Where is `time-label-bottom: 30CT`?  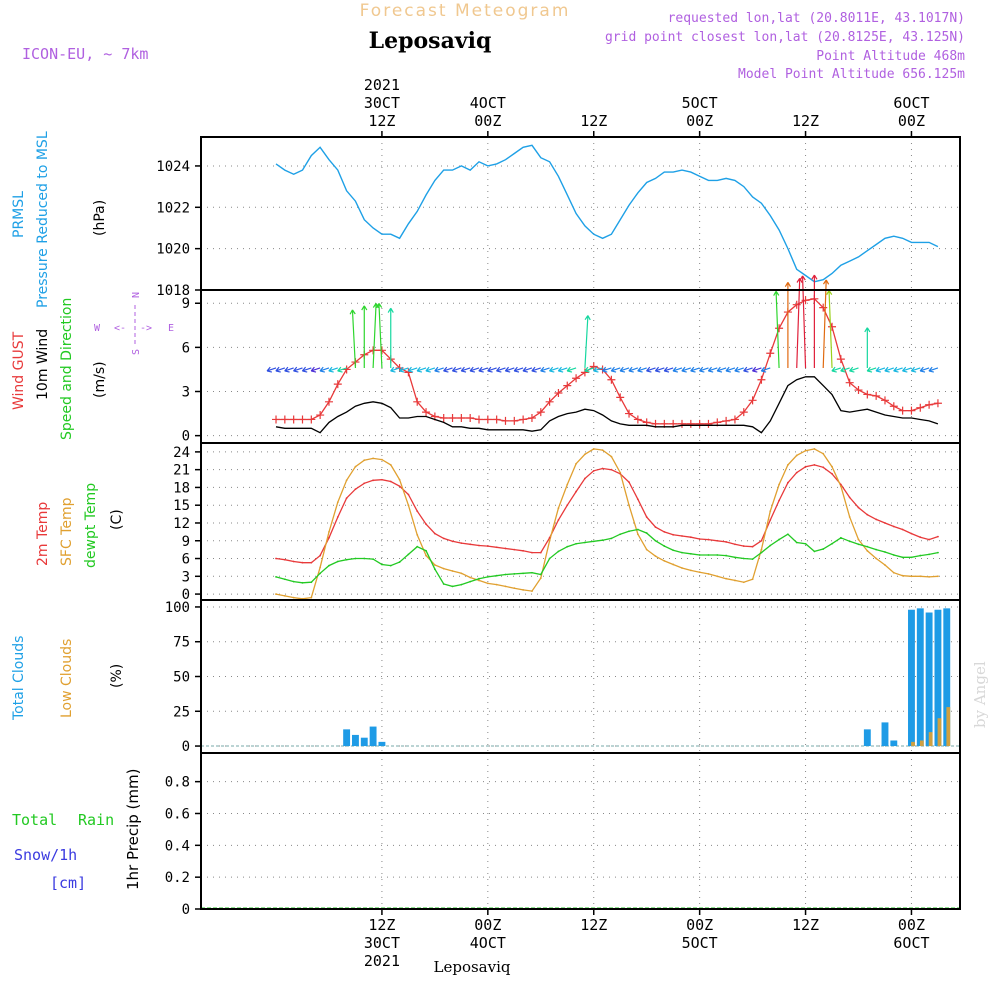
time-label-bottom: 30CT is located at coordinates (382, 943).